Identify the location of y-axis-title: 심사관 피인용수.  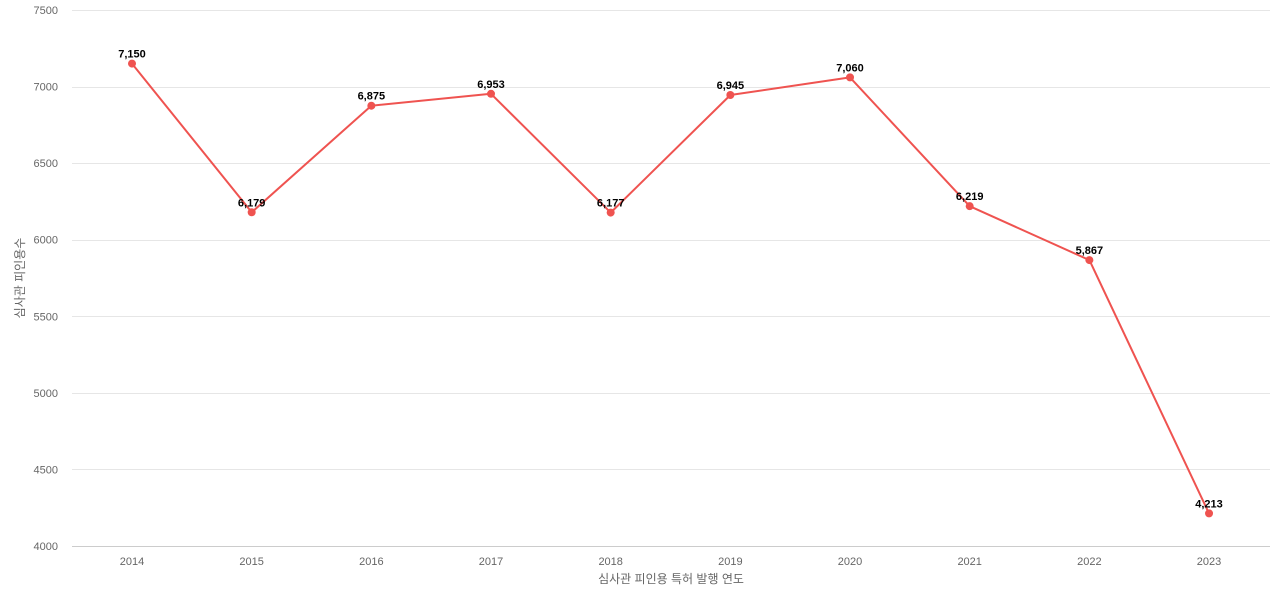
(20, 278).